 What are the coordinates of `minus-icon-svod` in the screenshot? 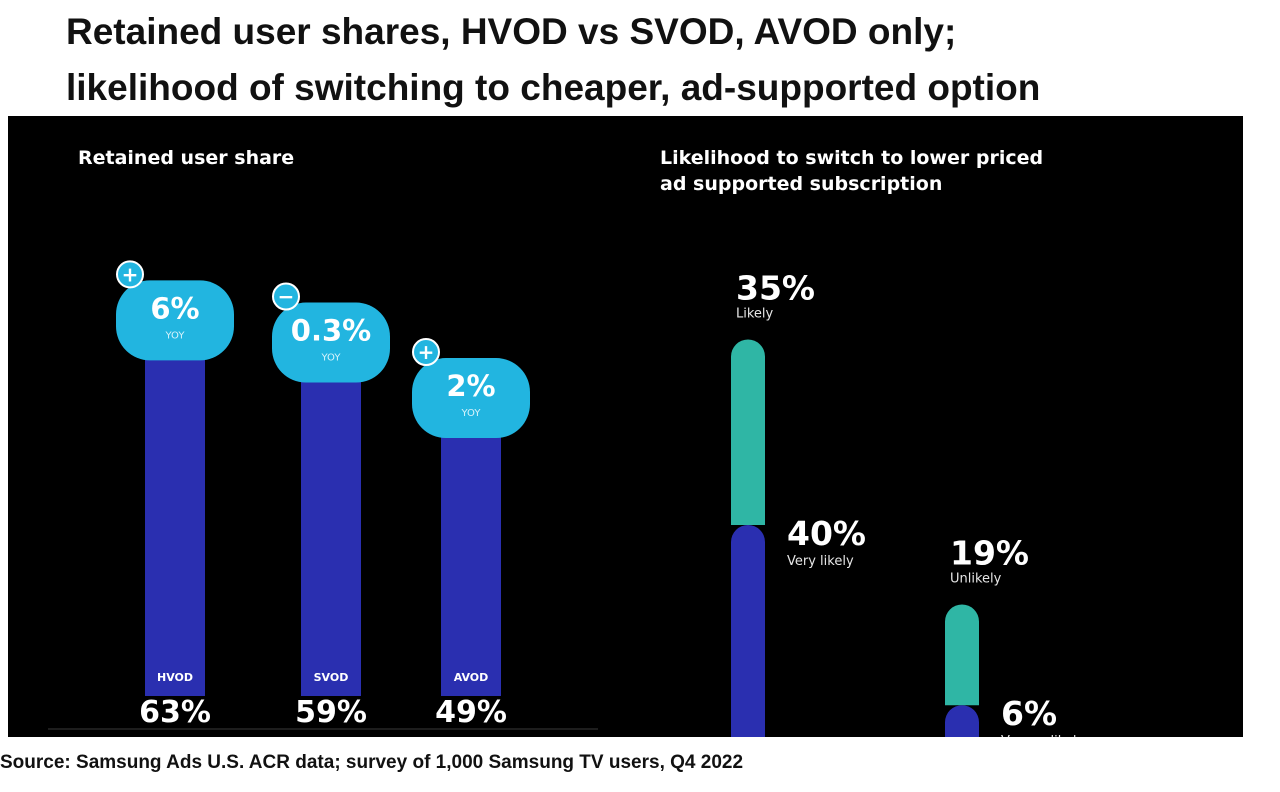 It's located at (286, 296).